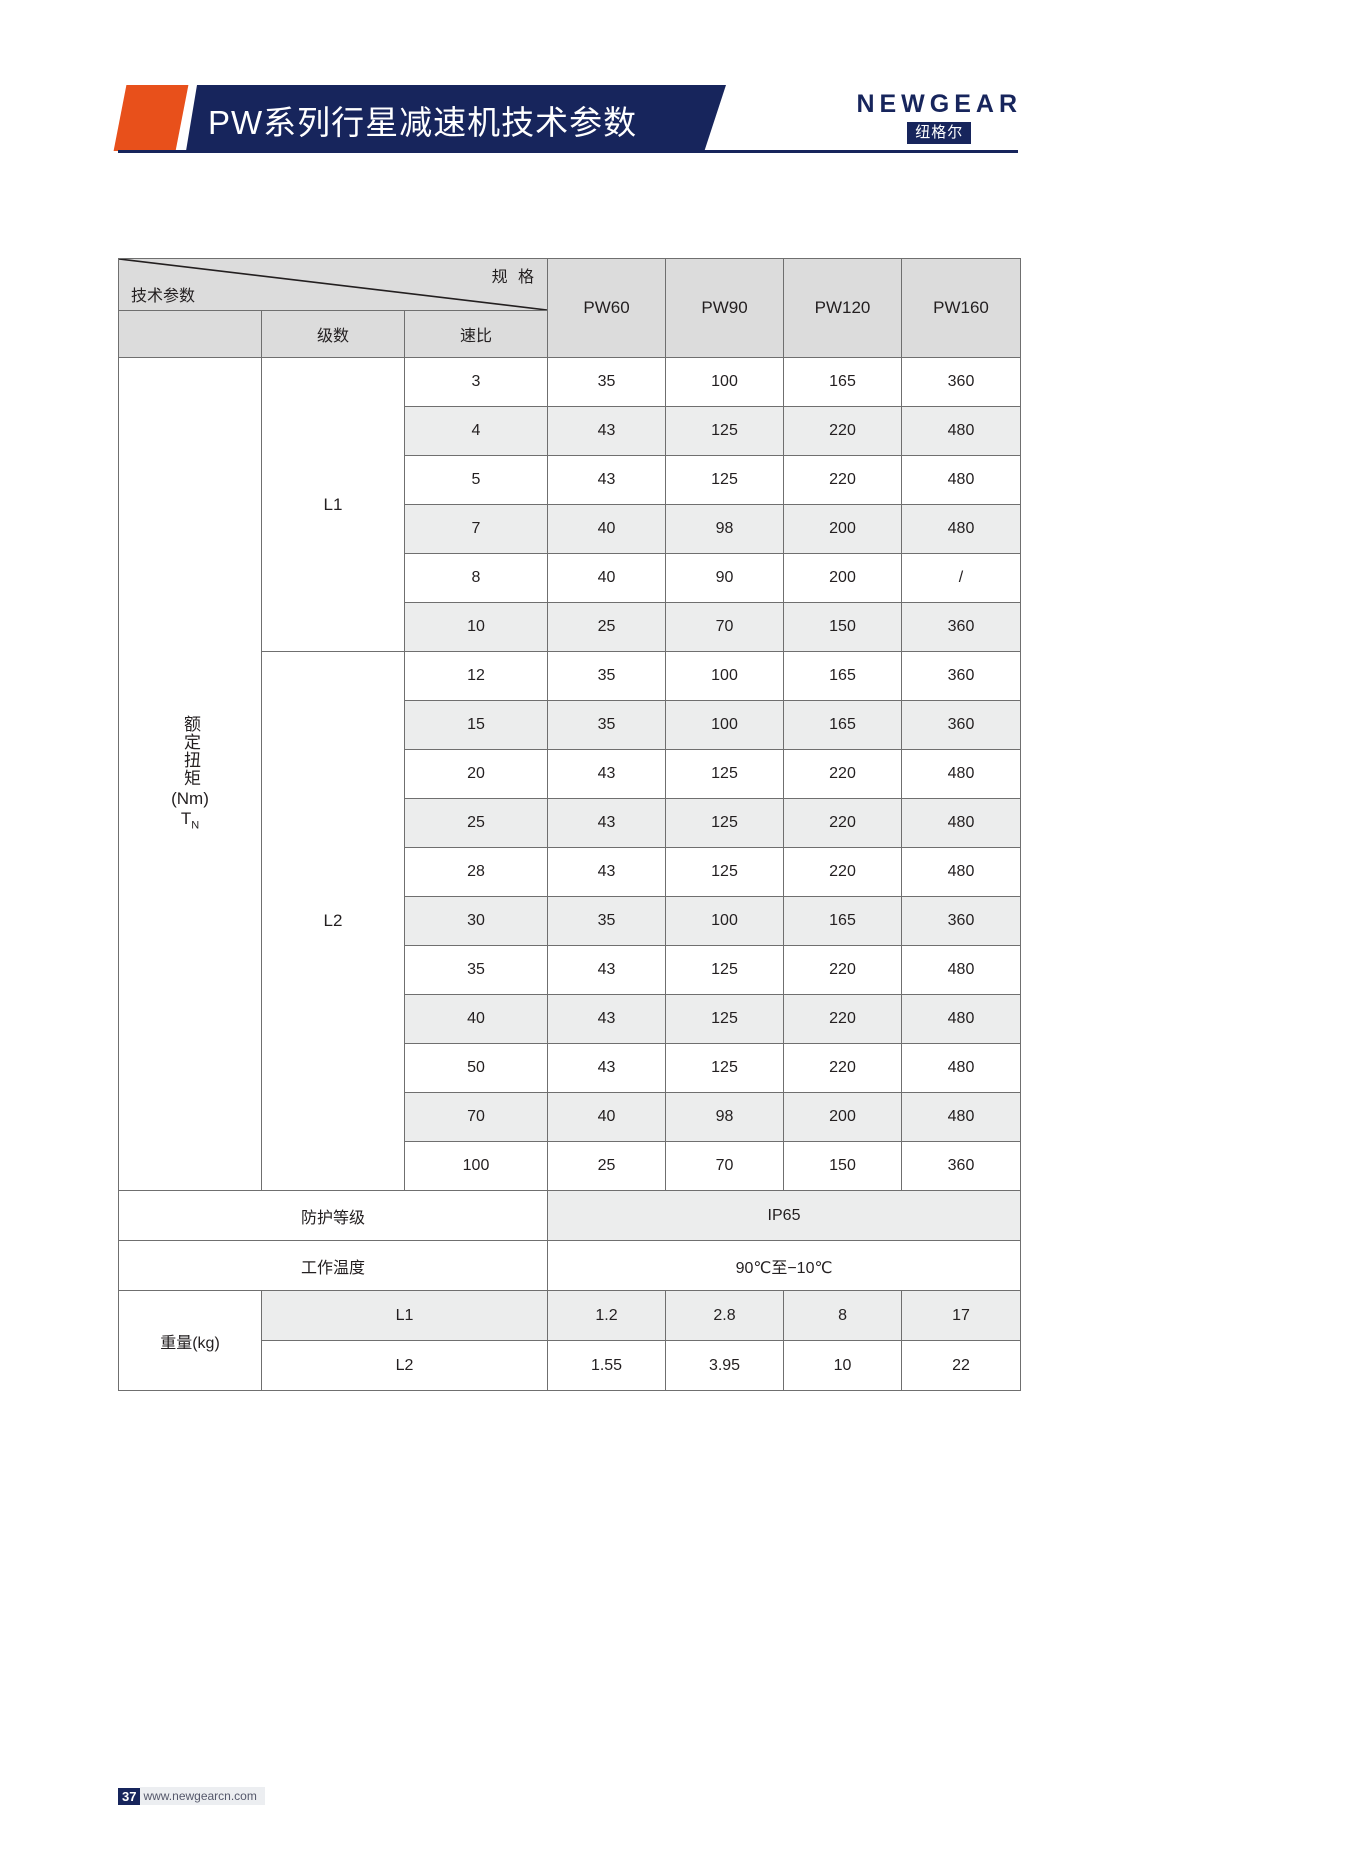  Describe the element at coordinates (607, 308) in the screenshot. I see `model-header-pw60: PW60` at that location.